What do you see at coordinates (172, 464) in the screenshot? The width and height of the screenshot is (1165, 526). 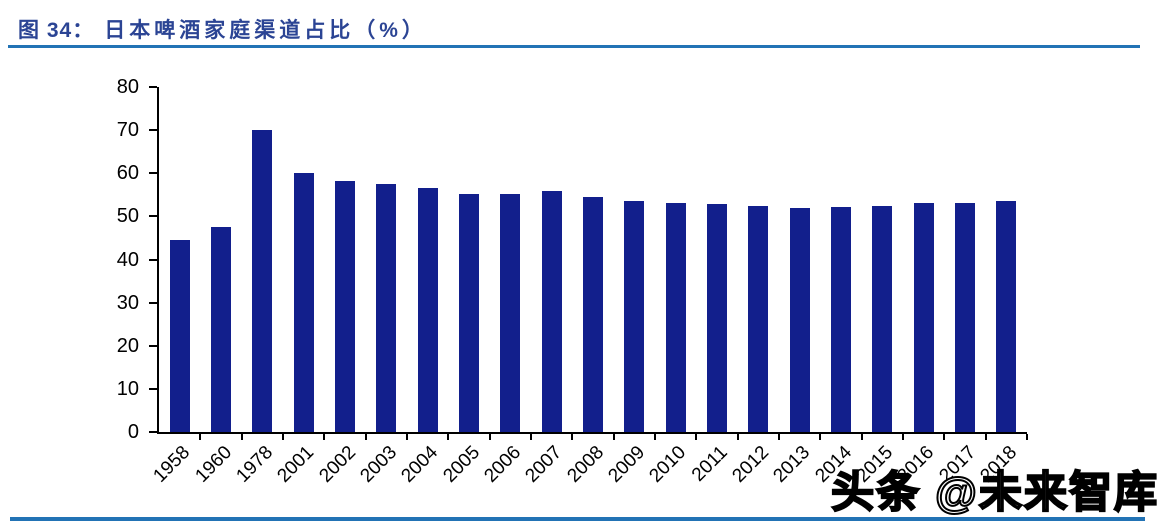 I see `x-axis-tick-label: 1958` at bounding box center [172, 464].